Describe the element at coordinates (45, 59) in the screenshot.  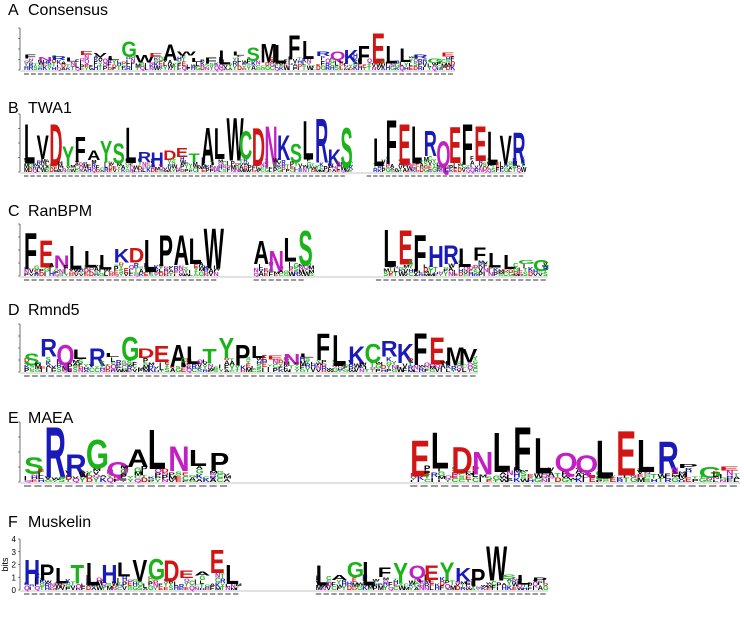
I see `logo-letter: N` at that location.